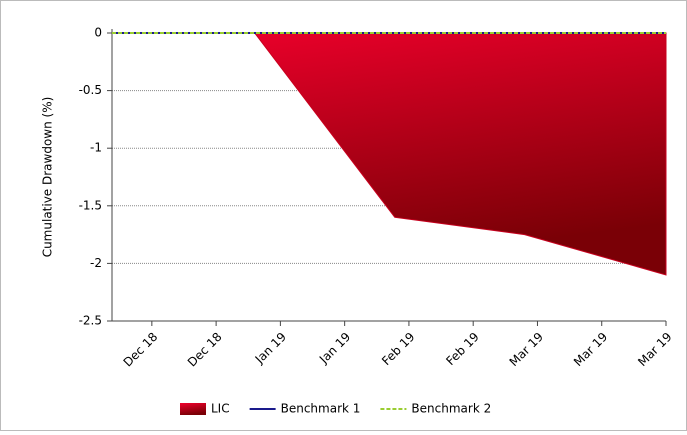 The width and height of the screenshot is (687, 435). I want to click on y-tick-label: -1, so click(96, 148).